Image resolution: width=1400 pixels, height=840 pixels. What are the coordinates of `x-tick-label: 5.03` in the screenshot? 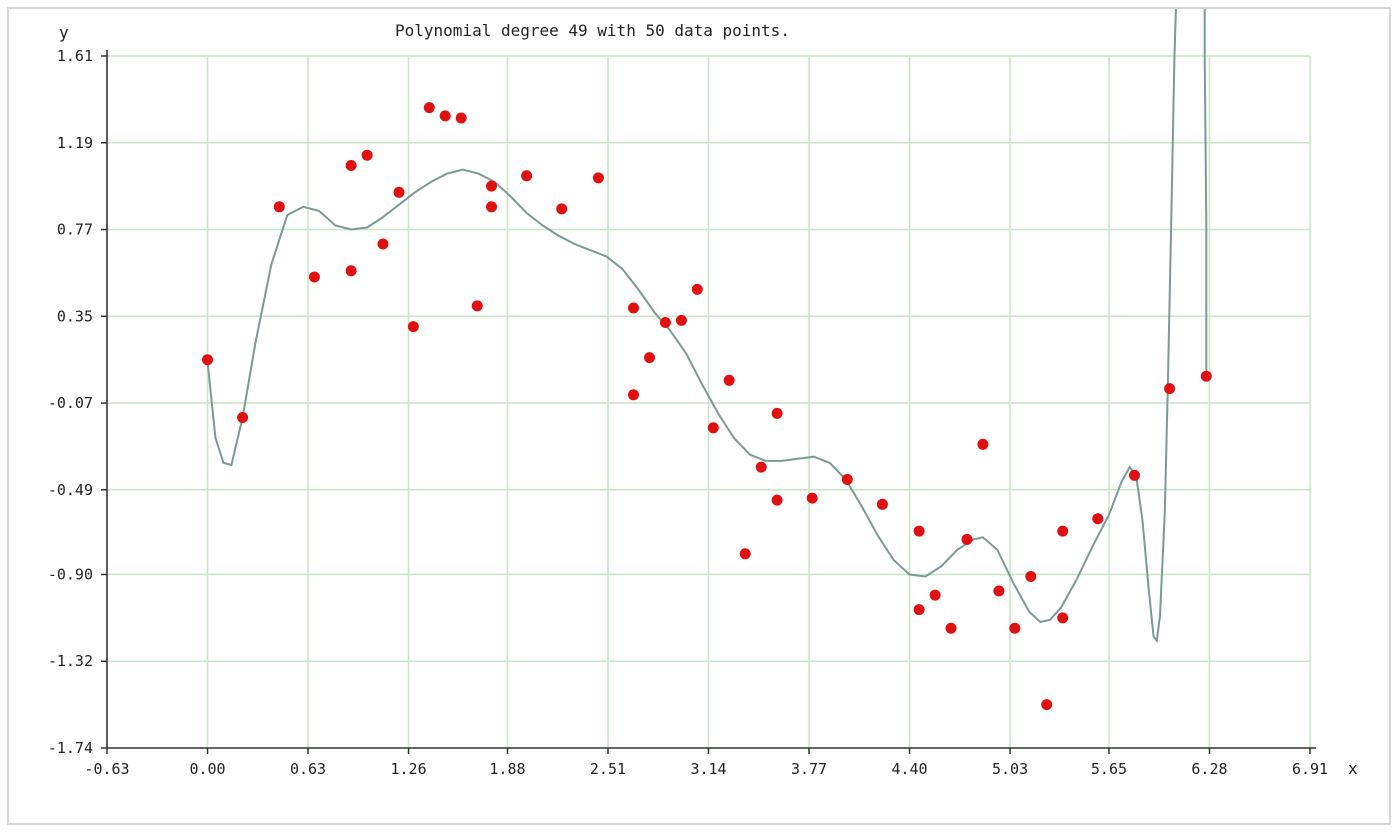 It's located at (1010, 769).